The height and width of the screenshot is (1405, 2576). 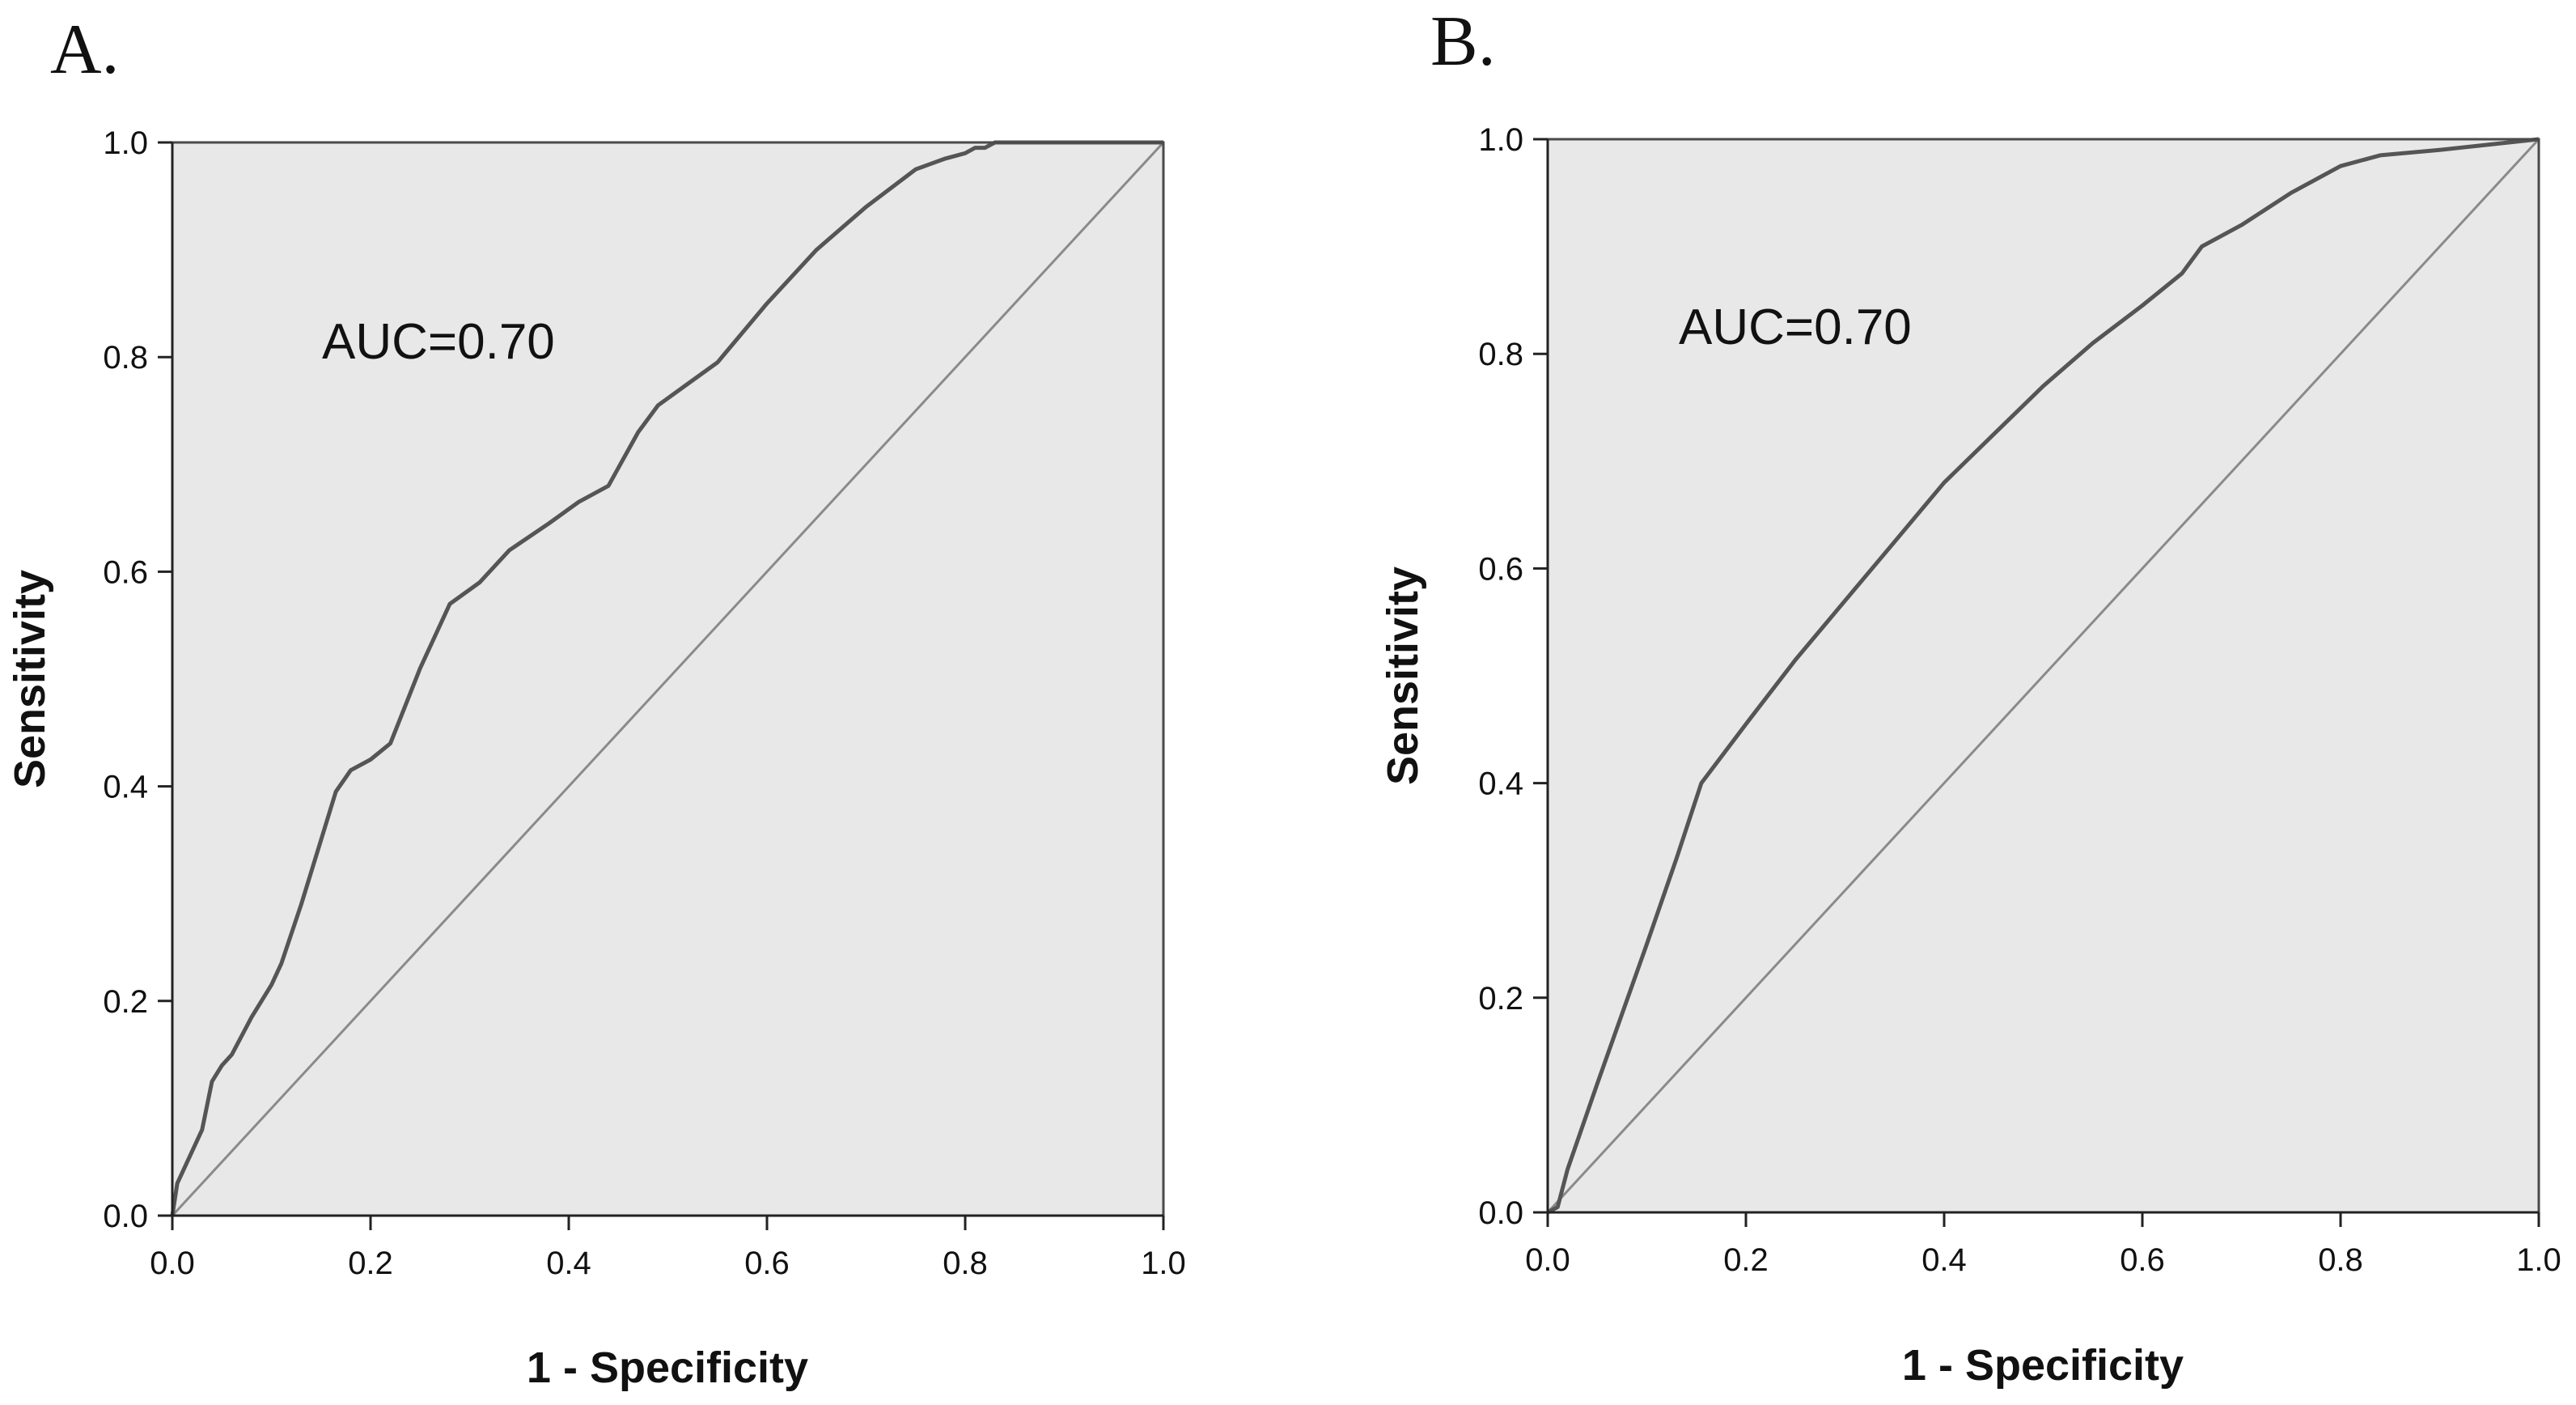 I want to click on panel-label: A., so click(x=85, y=50).